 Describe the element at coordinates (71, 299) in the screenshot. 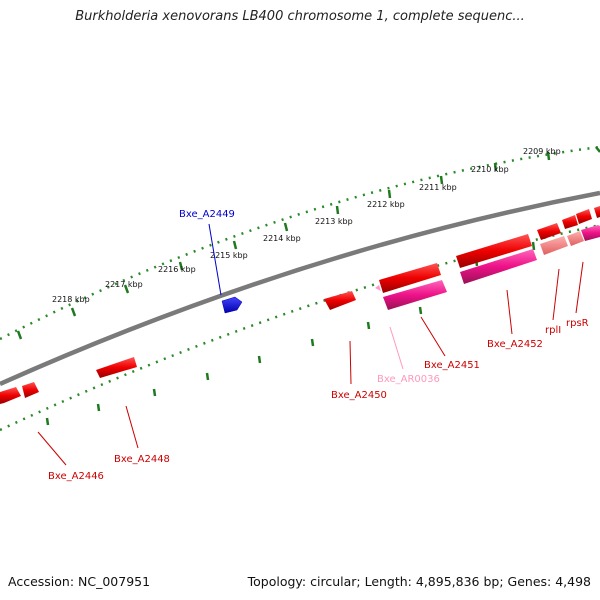

I see `kbp-label-2218: 2218 kbp` at that location.